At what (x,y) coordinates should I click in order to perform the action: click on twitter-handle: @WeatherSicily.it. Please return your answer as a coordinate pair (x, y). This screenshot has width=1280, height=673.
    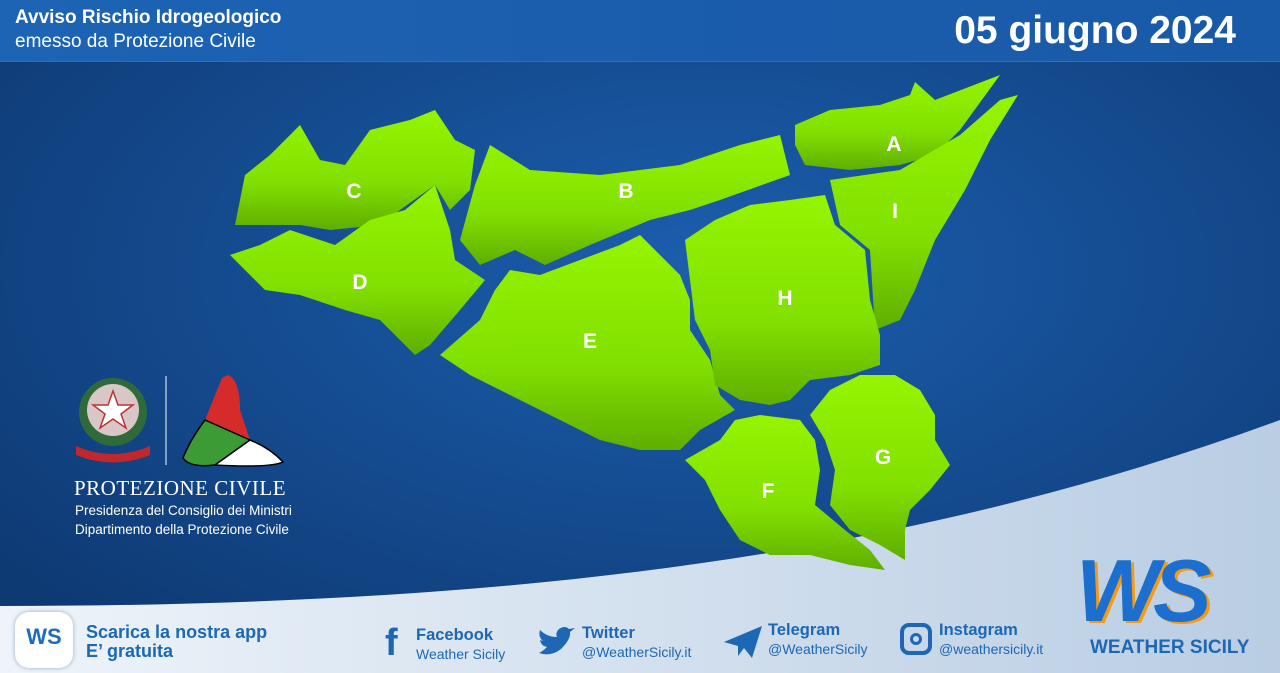
    Looking at the image, I should click on (637, 652).